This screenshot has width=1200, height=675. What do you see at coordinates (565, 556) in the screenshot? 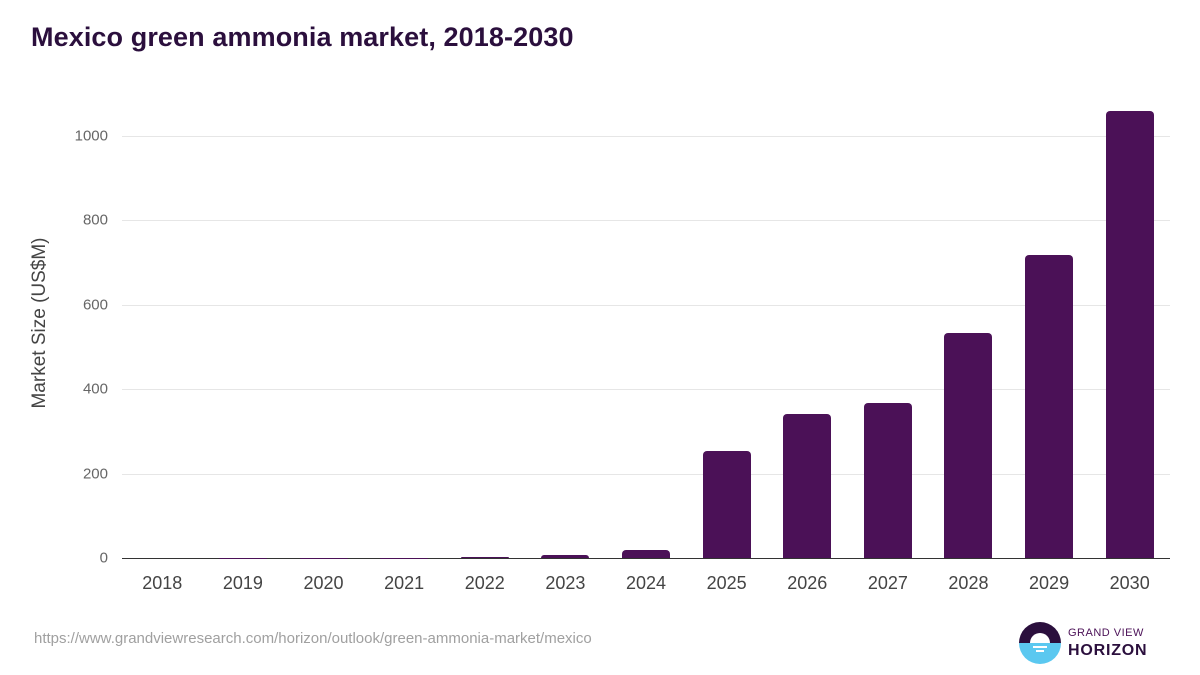
I see `bar-2023` at bounding box center [565, 556].